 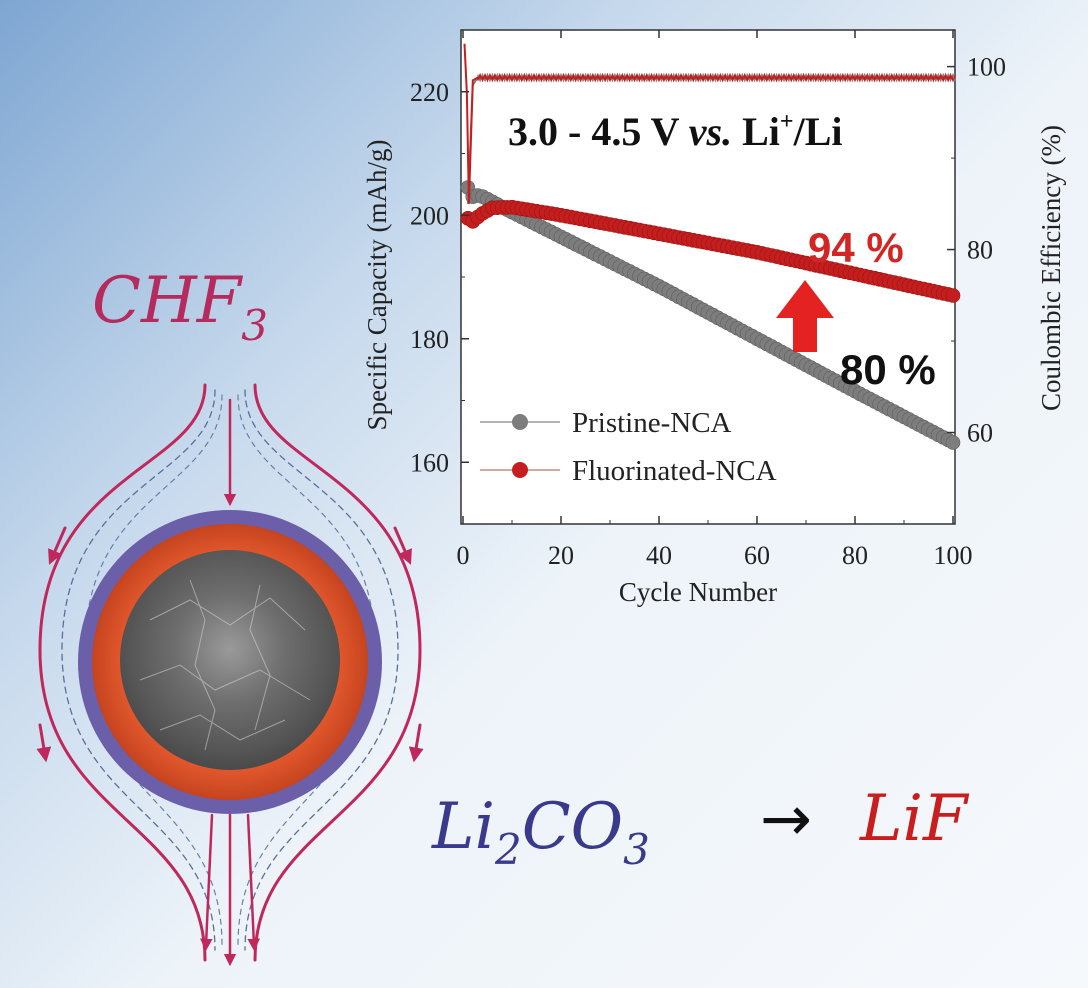 I want to click on legend: Pristine-NCA Fluorinated-NCA, so click(x=628, y=447).